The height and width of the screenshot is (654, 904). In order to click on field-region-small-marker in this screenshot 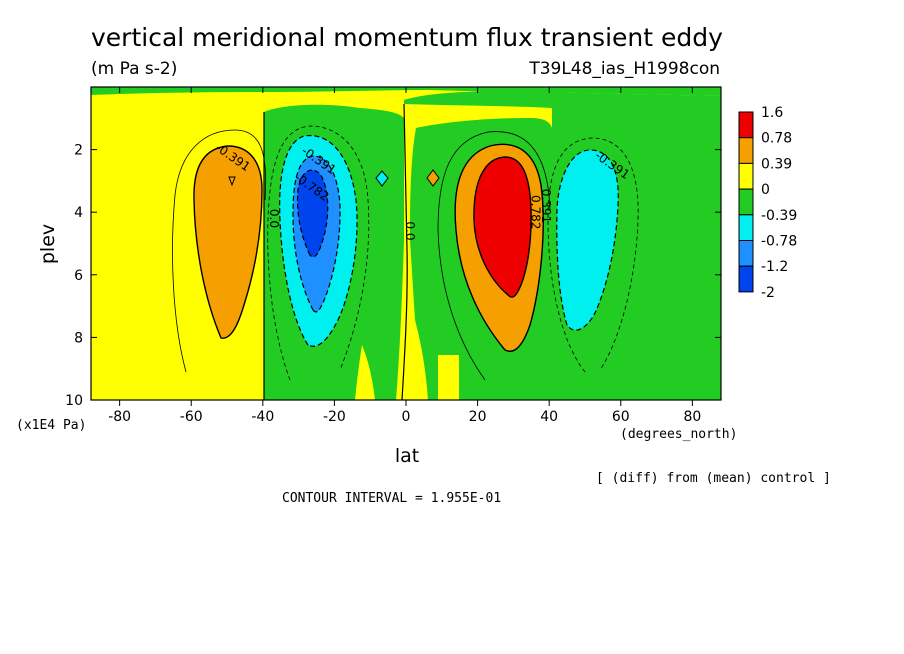, I will do `click(232, 181)`.